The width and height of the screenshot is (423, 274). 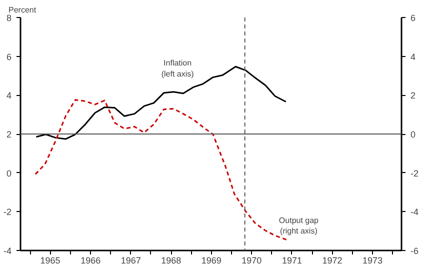 I want to click on y2-tick-label: 2, so click(x=413, y=95).